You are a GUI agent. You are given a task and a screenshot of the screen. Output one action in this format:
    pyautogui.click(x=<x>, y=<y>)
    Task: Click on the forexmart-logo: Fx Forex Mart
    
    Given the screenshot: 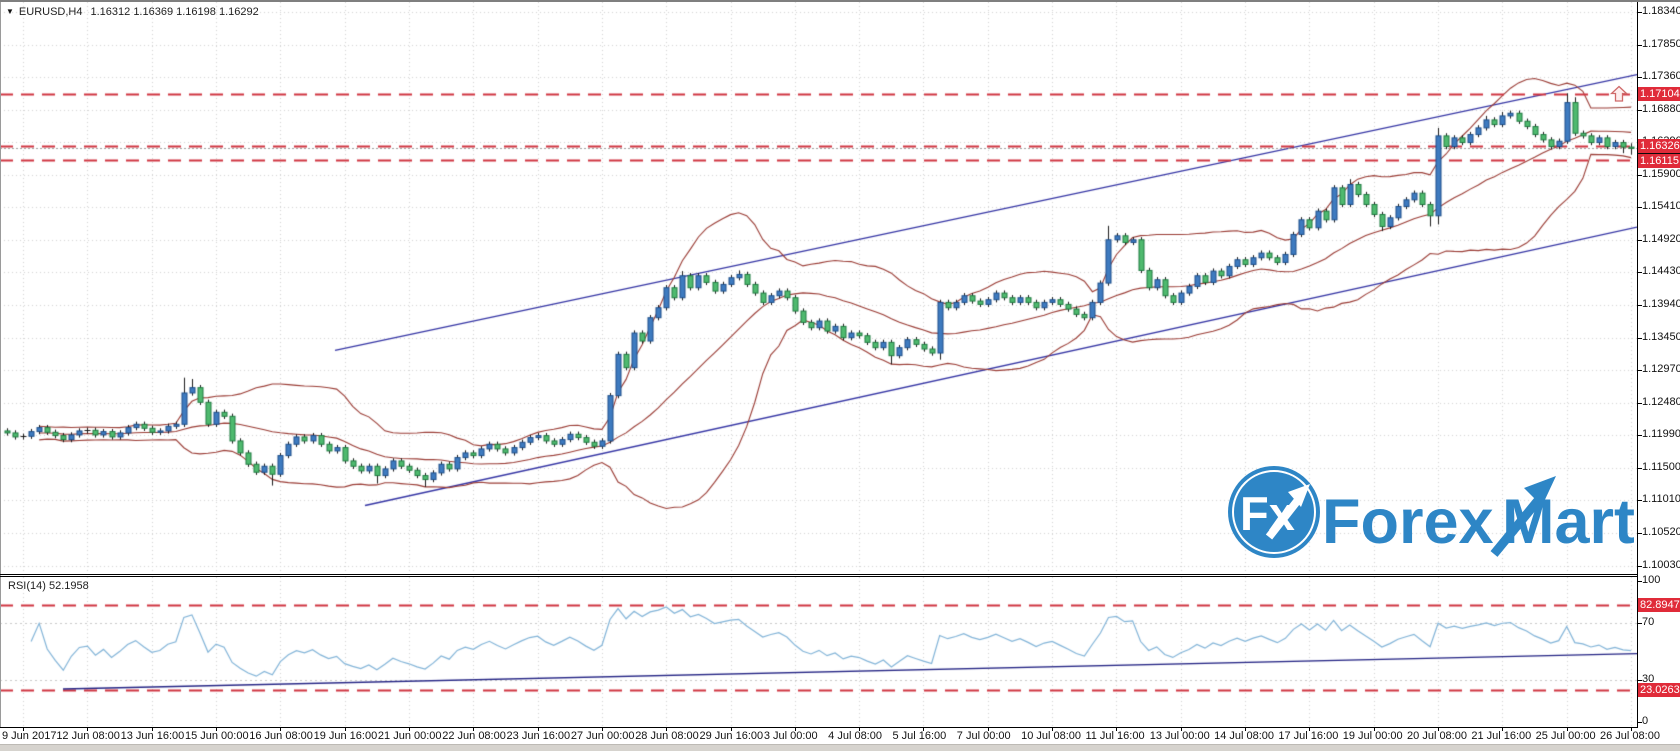 What is the action you would take?
    pyautogui.click(x=1428, y=514)
    